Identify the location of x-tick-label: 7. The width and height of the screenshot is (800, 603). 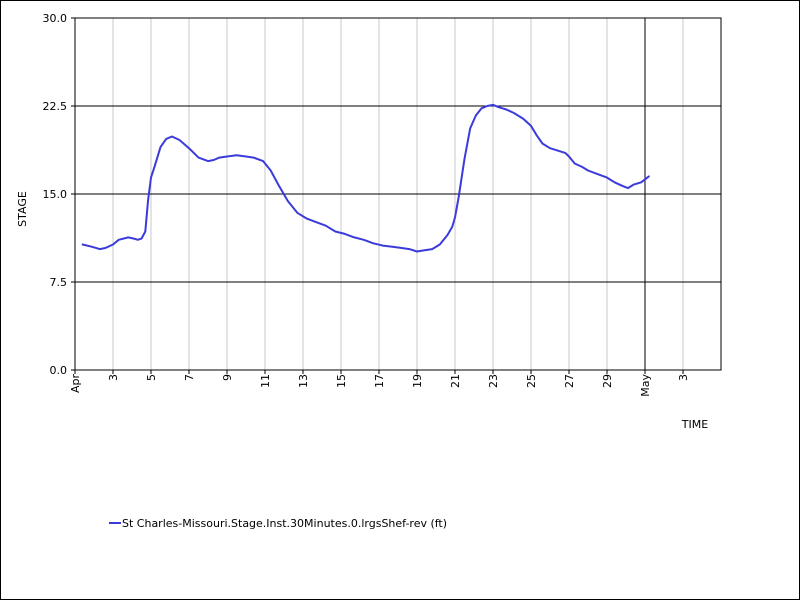
(189, 377).